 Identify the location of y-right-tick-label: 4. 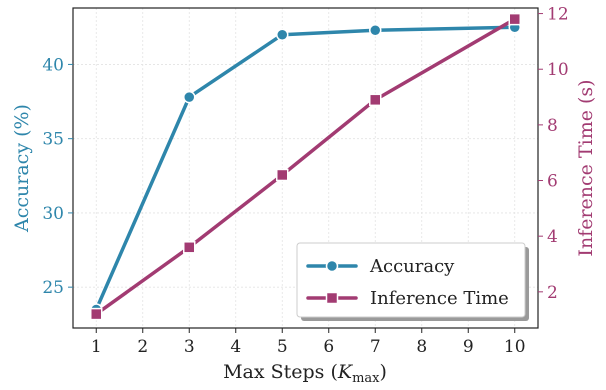
(552, 237).